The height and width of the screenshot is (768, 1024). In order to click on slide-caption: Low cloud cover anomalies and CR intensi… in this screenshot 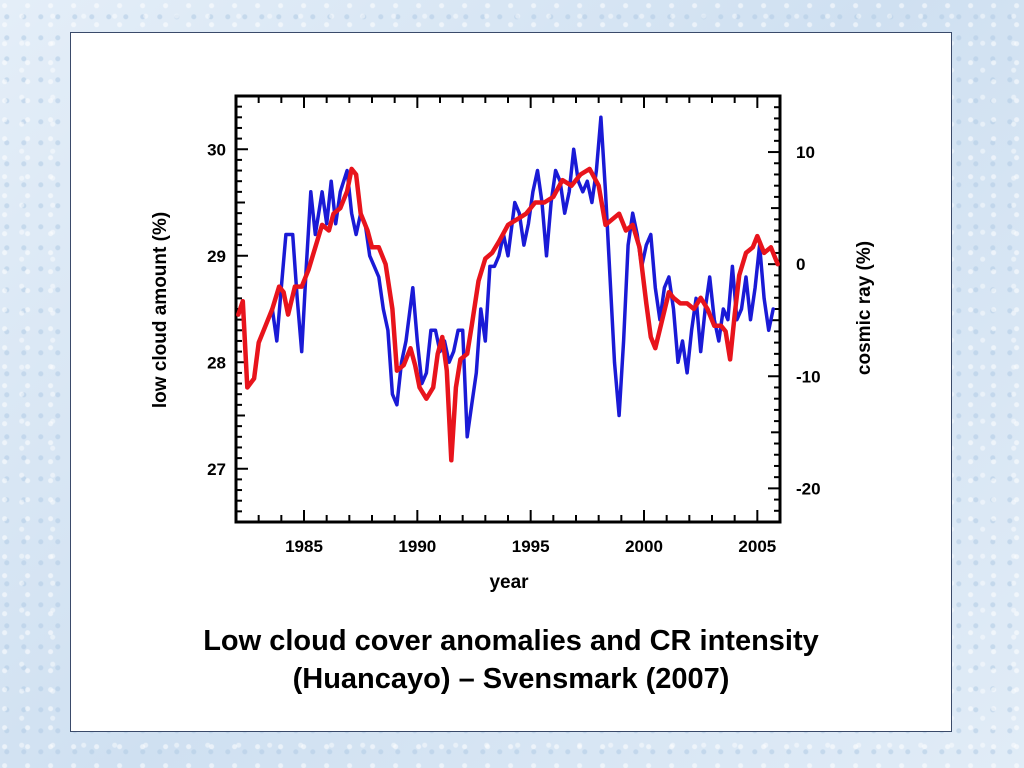, I will do `click(511, 660)`.